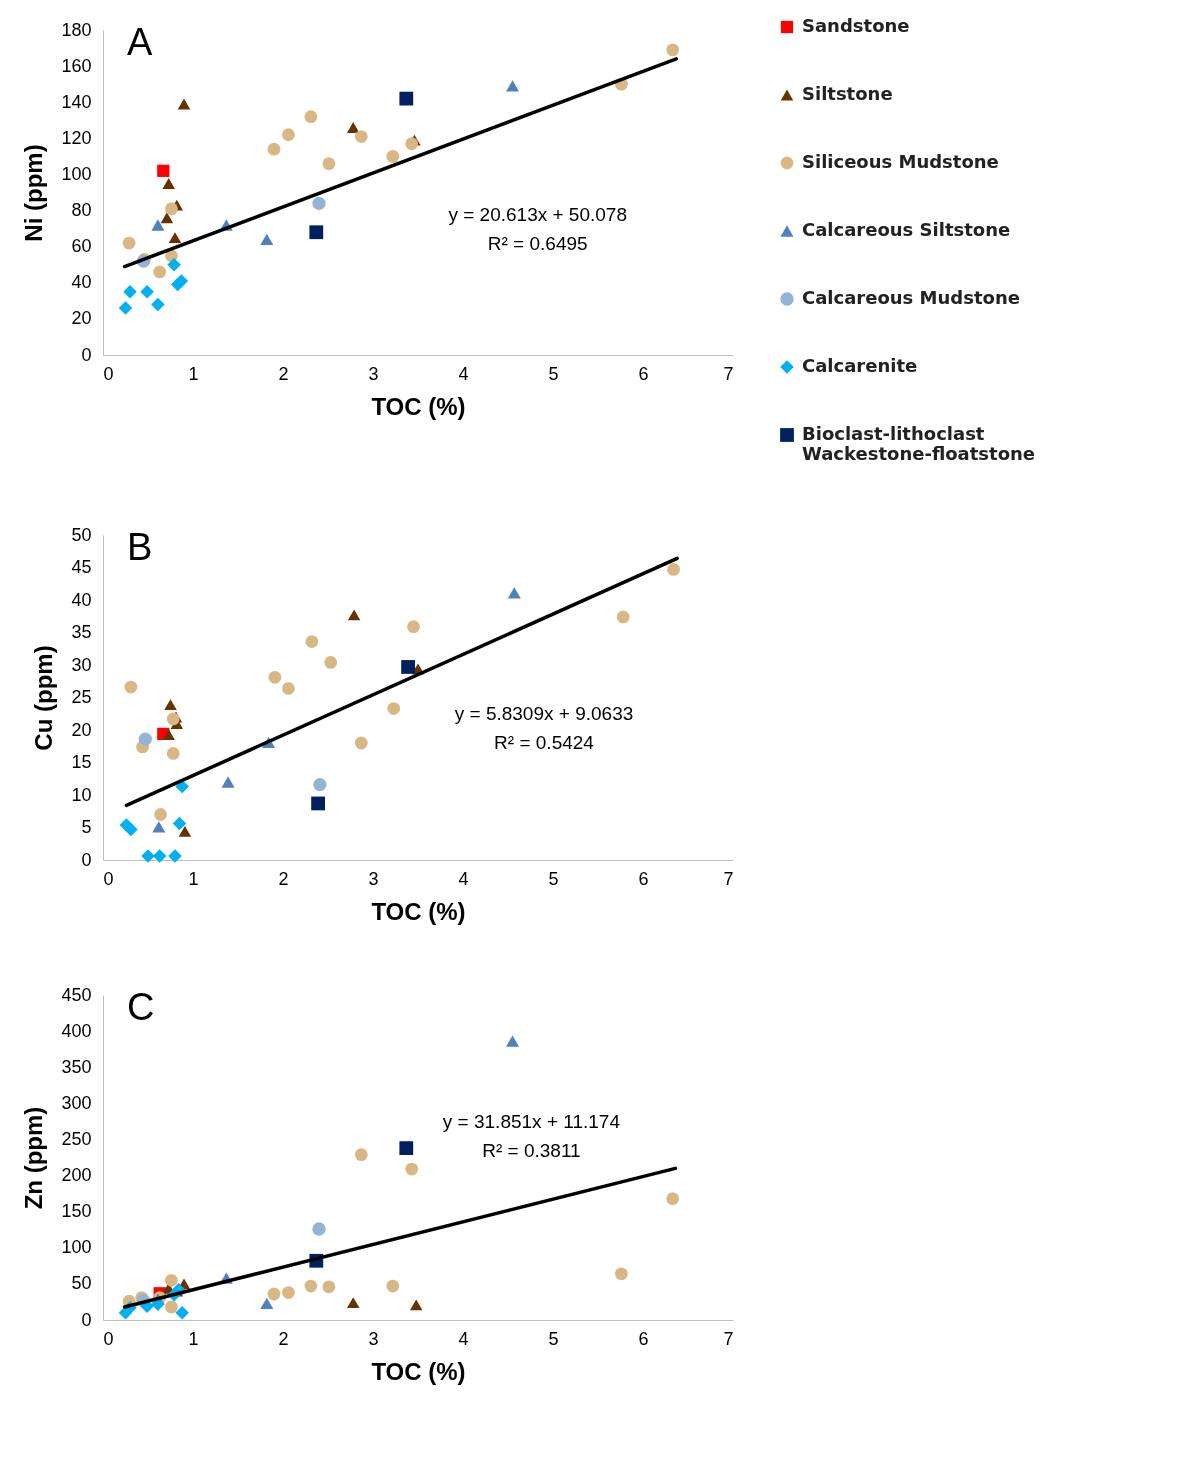 The height and width of the screenshot is (1467, 1202). What do you see at coordinates (911, 297) in the screenshot?
I see `legend-label: Calcareous Mudstone` at bounding box center [911, 297].